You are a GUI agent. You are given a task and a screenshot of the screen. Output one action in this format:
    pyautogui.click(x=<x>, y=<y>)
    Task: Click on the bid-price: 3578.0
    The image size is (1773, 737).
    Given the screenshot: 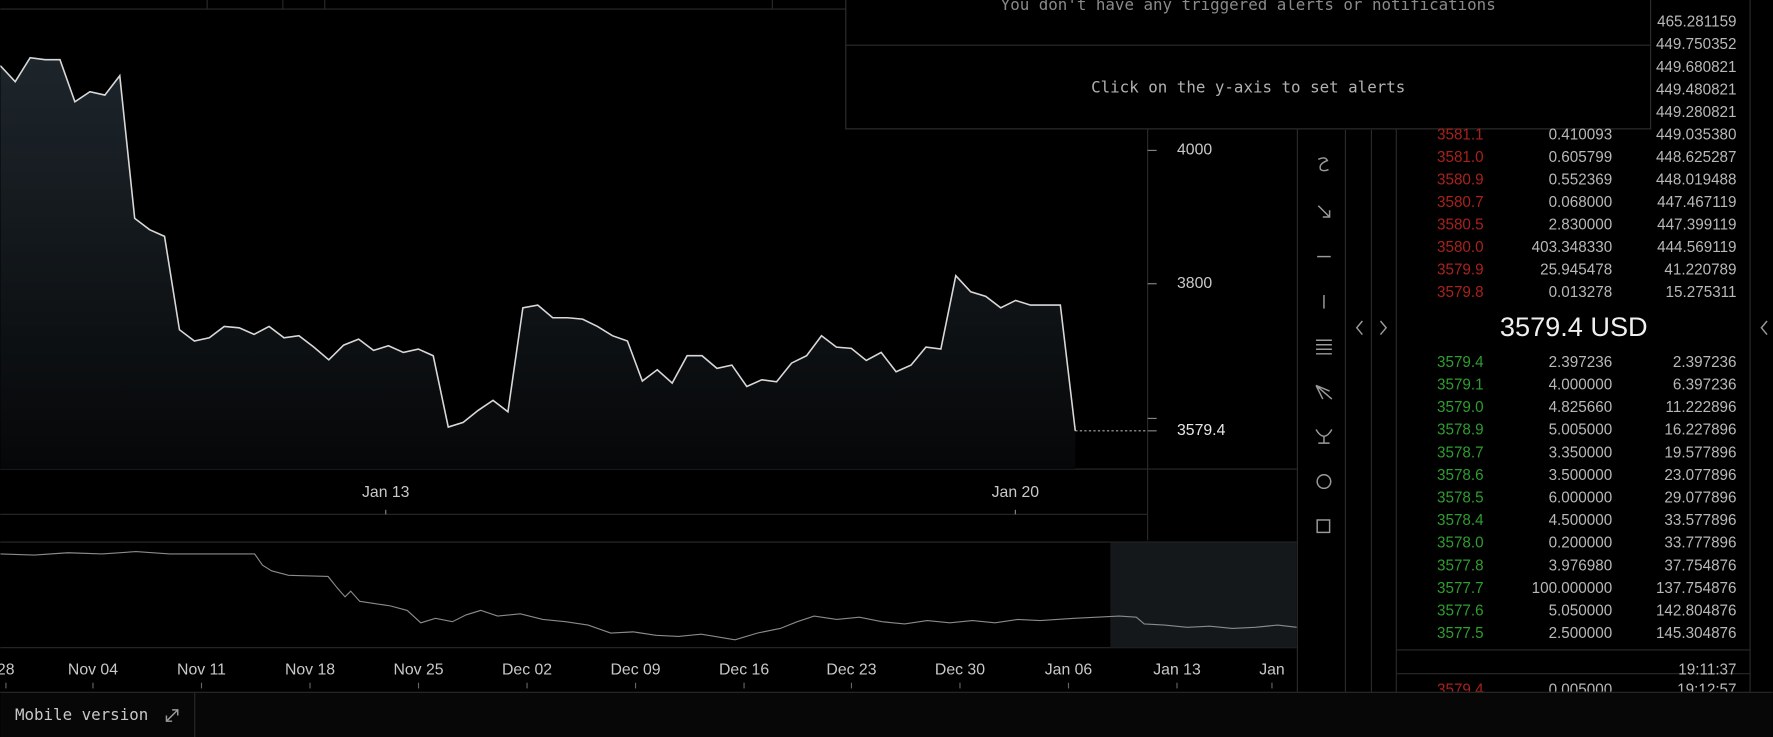 What is the action you would take?
    pyautogui.click(x=1460, y=543)
    